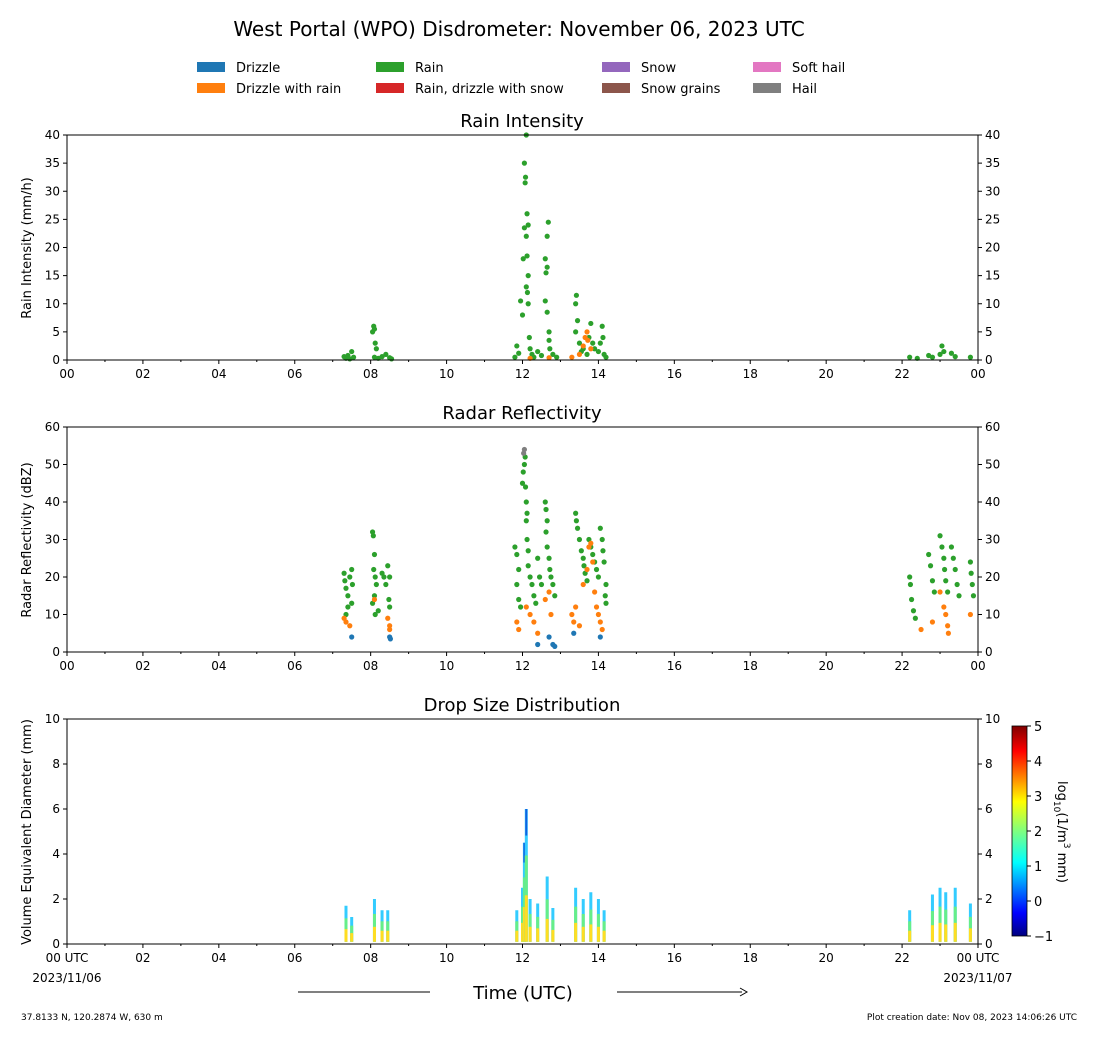 This screenshot has height=1042, width=1097. What do you see at coordinates (826, 666) in the screenshot?
I see `x-tick-label: 20` at bounding box center [826, 666].